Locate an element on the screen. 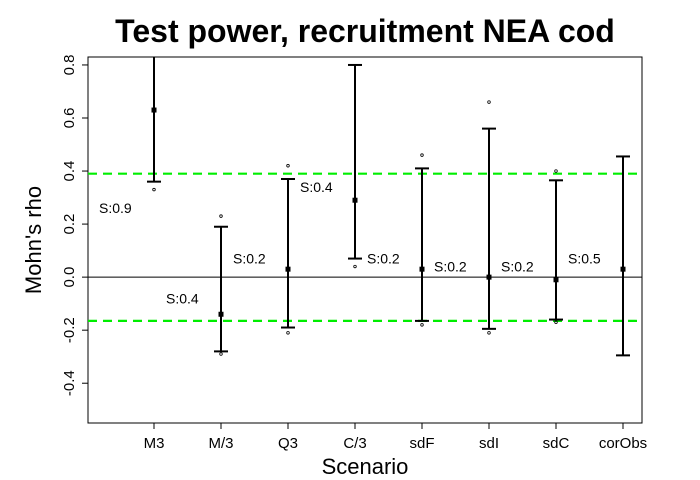  x-tick-label: sdC is located at coordinates (556, 443).